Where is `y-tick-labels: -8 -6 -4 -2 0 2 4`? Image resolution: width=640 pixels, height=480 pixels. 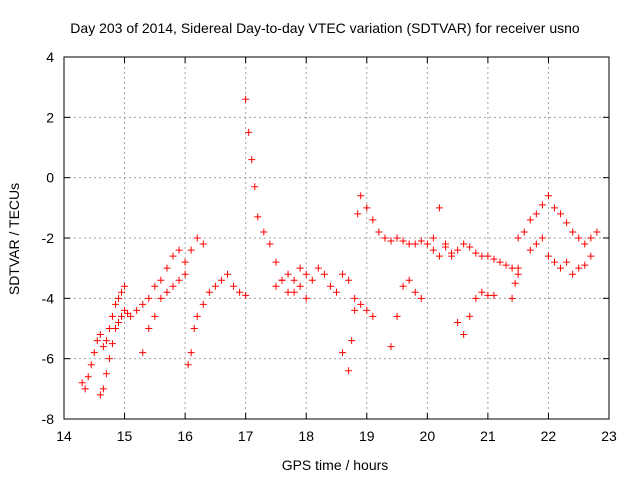 y-tick-labels: -8 -6 -4 -2 0 2 4 is located at coordinates (48, 238).